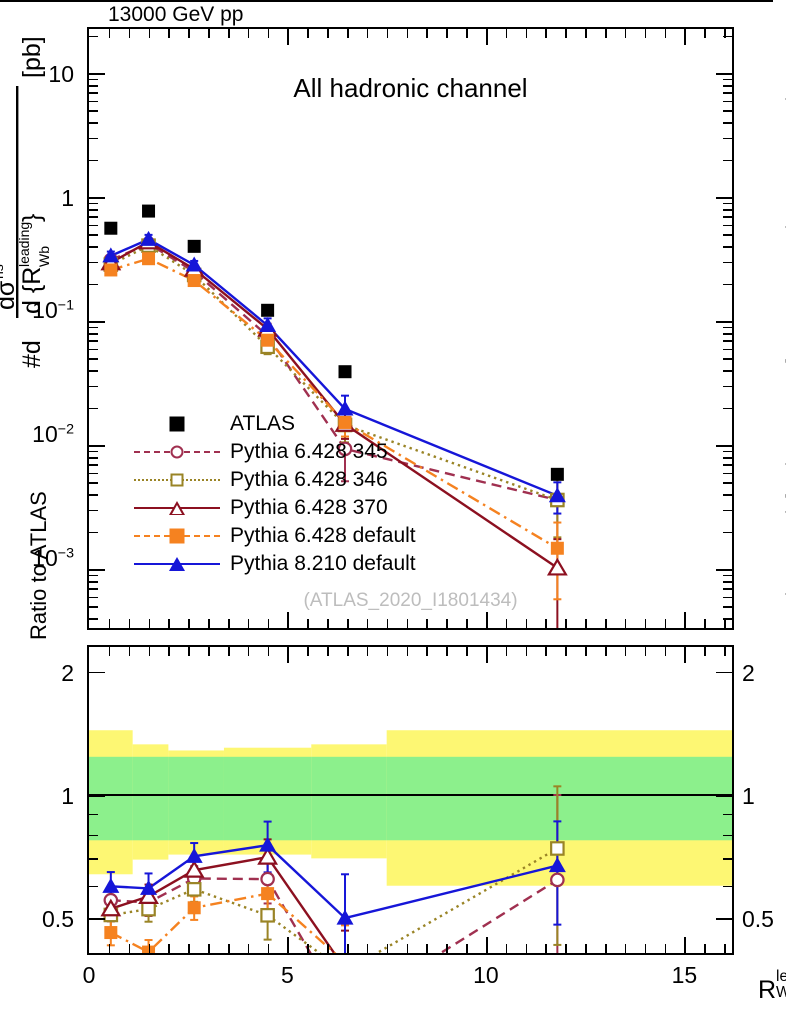 The image size is (786, 1024). I want to click on main-ytick-1e-3: 10−3, so click(53, 558).